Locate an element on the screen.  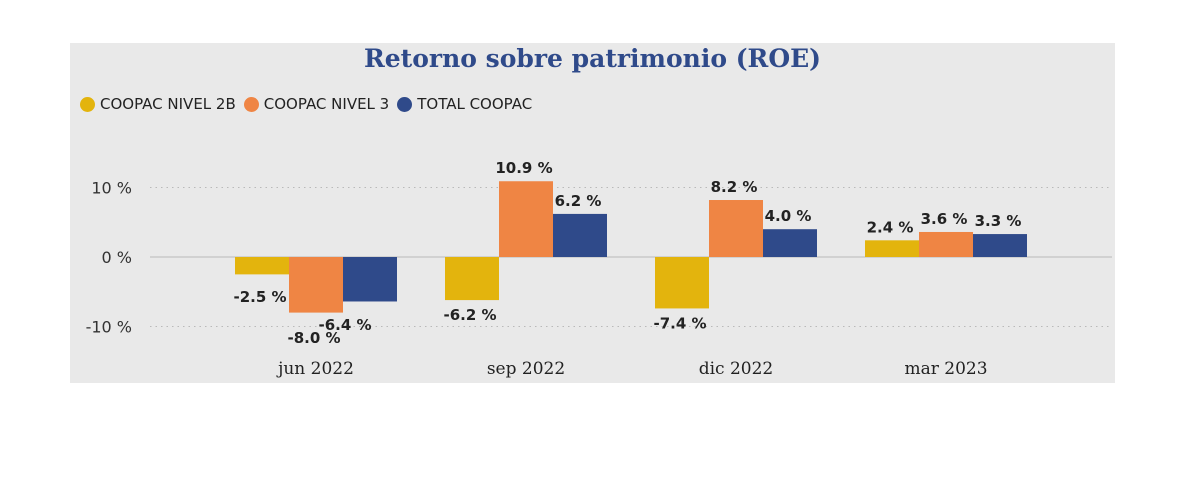
y-tick-label: 10 % is located at coordinates (111, 188).